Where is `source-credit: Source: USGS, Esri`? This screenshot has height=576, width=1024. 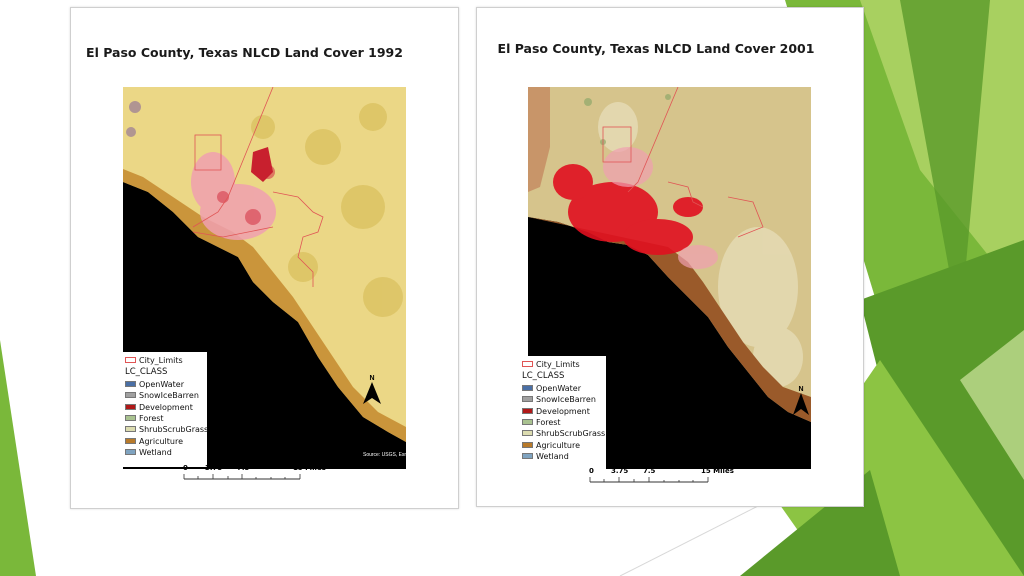 source-credit: Source: USGS, Esri is located at coordinates (385, 455).